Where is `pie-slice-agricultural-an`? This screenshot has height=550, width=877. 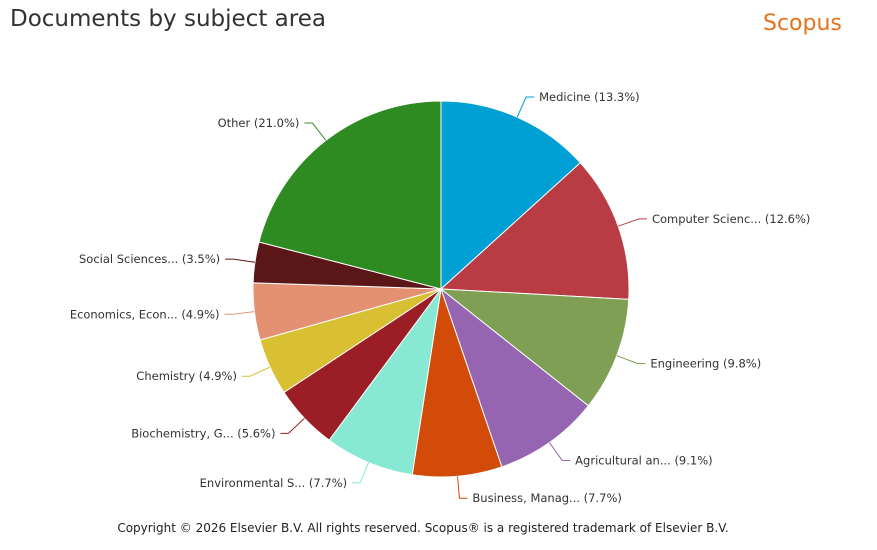 pie-slice-agricultural-an is located at coordinates (514, 377).